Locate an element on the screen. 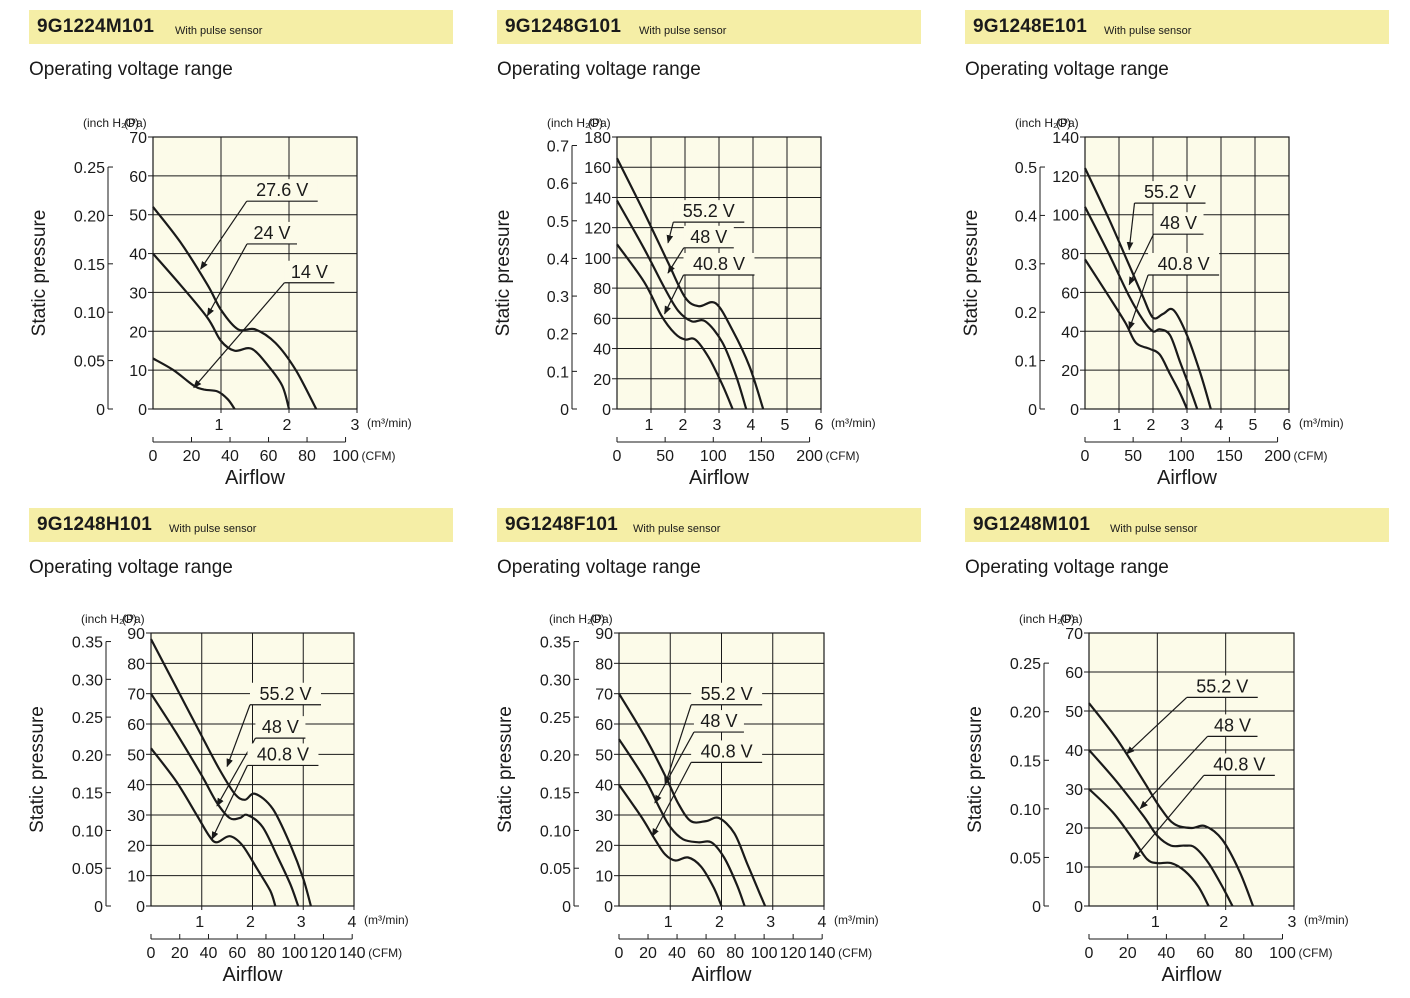  pa-tick-label: 80 is located at coordinates (604, 664).